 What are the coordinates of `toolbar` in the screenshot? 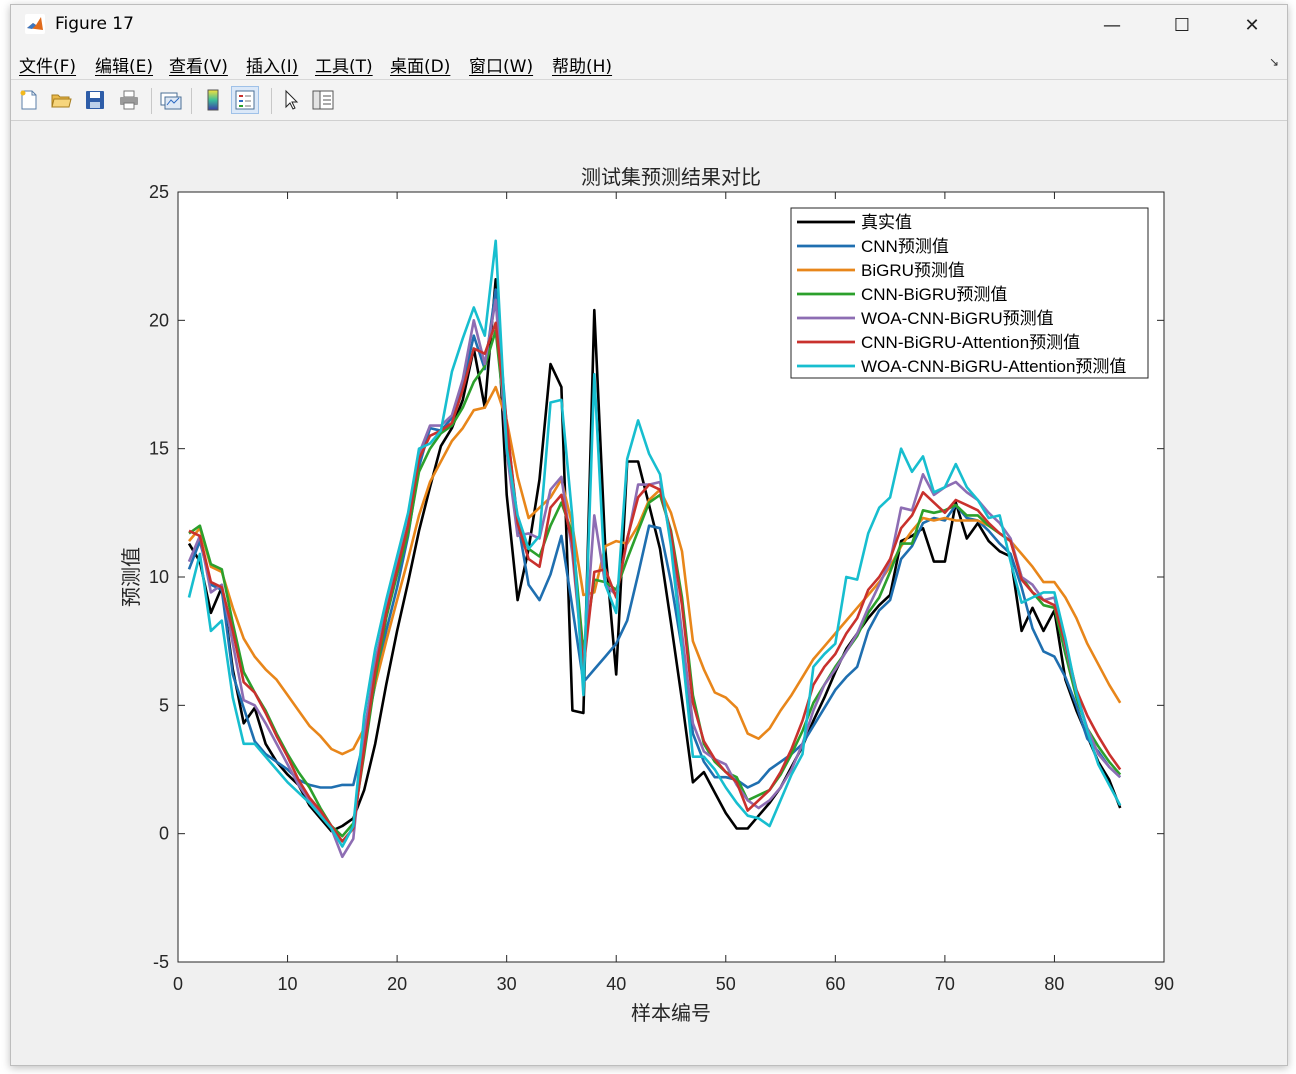 It's located at (649, 100).